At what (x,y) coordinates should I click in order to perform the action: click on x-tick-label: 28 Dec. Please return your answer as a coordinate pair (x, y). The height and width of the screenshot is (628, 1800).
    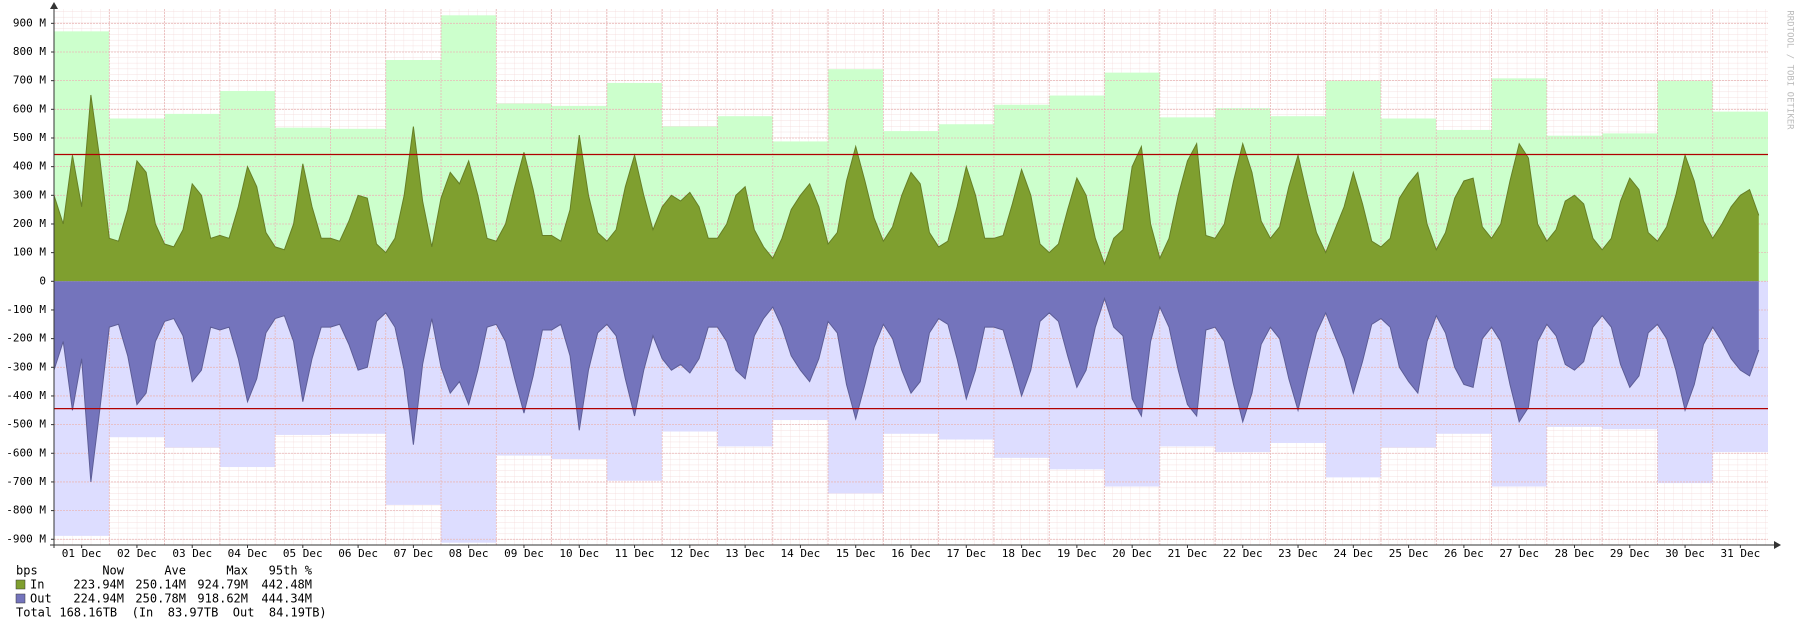
    Looking at the image, I should click on (1575, 553).